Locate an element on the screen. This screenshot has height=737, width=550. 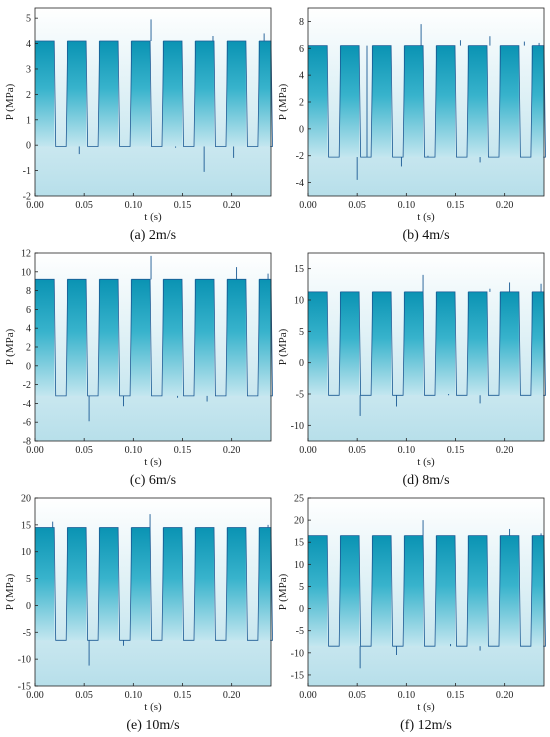
y-tick-label: 20 is located at coordinates (299, 521).